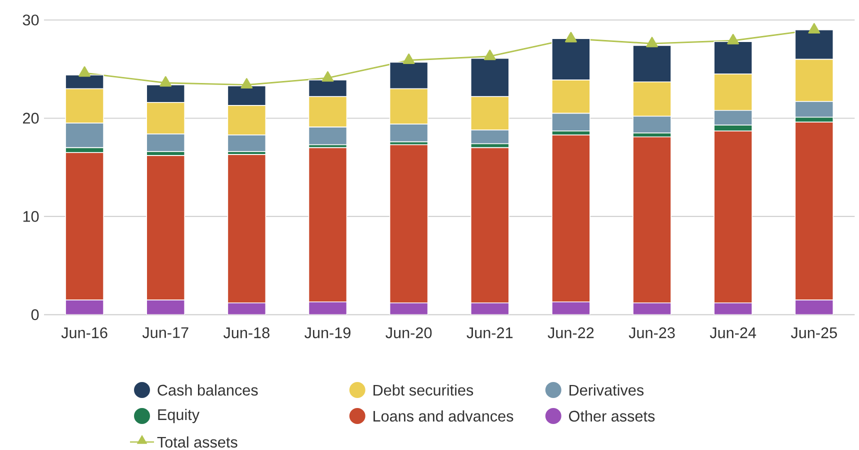  What do you see at coordinates (197, 442) in the screenshot?
I see `legend-label: Total assets` at bounding box center [197, 442].